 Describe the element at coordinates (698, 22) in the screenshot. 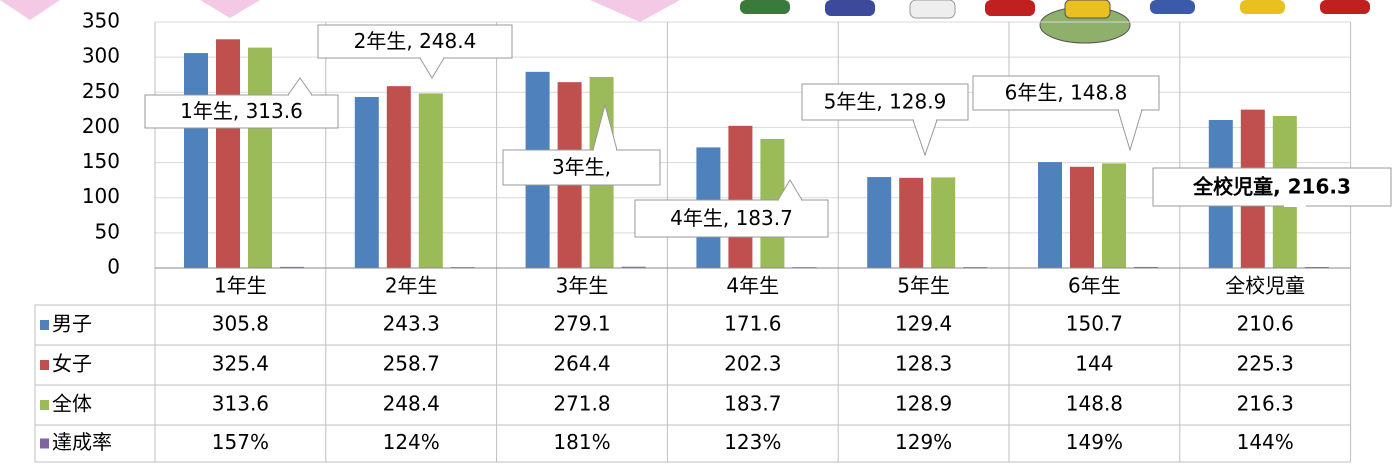

I see `decoration` at that location.